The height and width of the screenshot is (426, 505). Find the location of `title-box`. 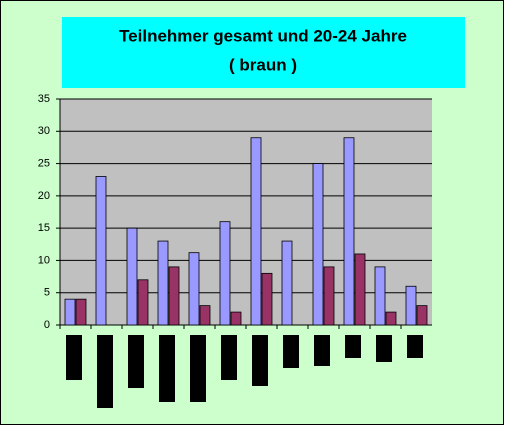

title-box is located at coordinates (263, 52).